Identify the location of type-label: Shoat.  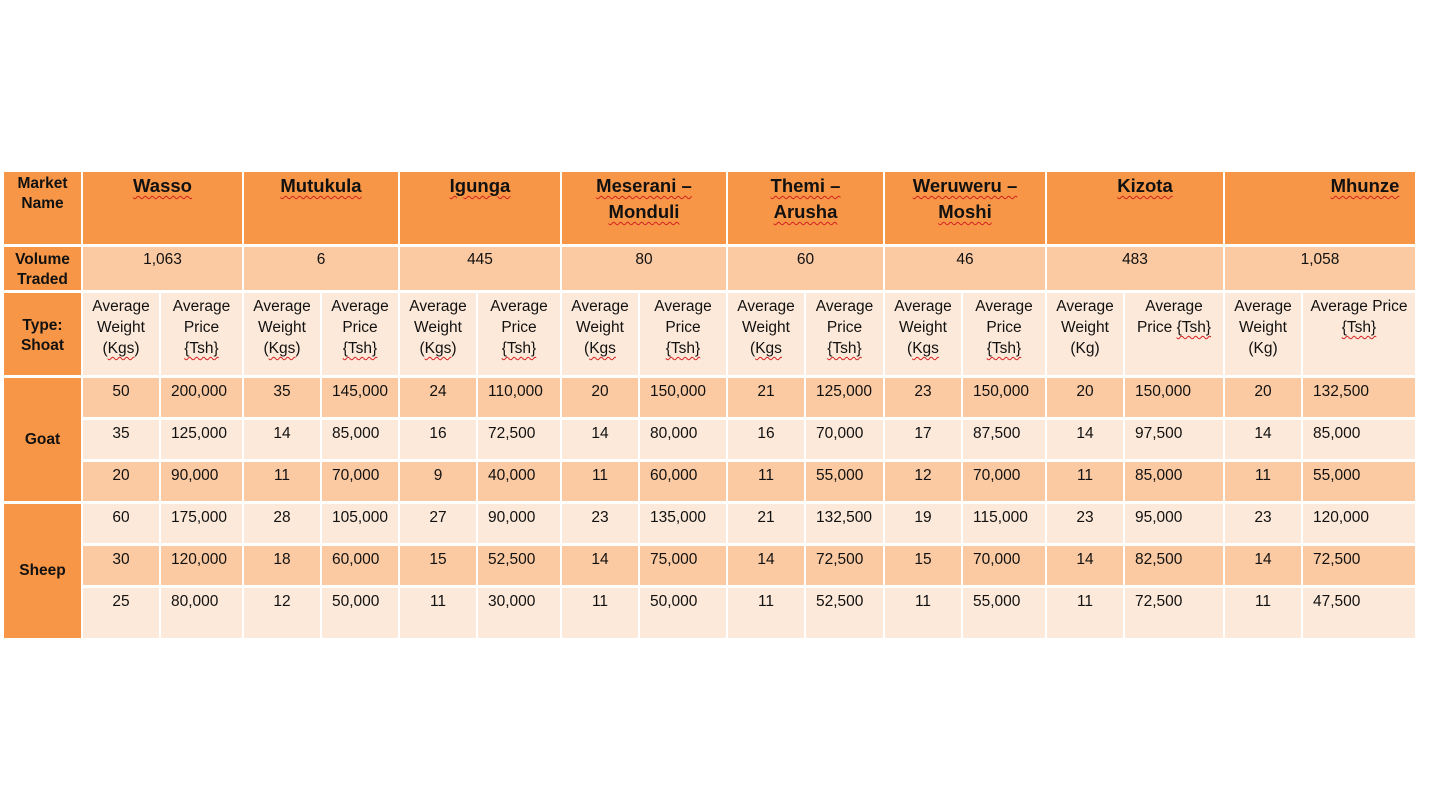
(42, 346).